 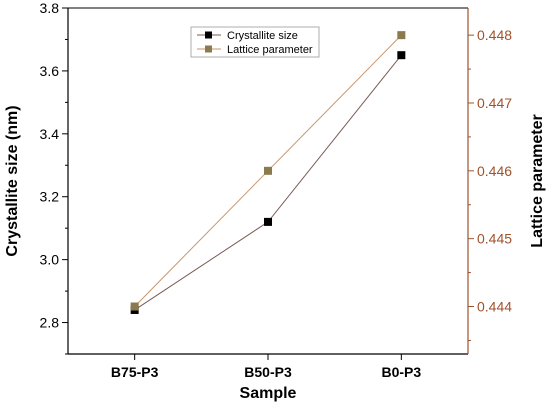 I want to click on left-y-tick-label: 3.0, so click(x=50, y=260).